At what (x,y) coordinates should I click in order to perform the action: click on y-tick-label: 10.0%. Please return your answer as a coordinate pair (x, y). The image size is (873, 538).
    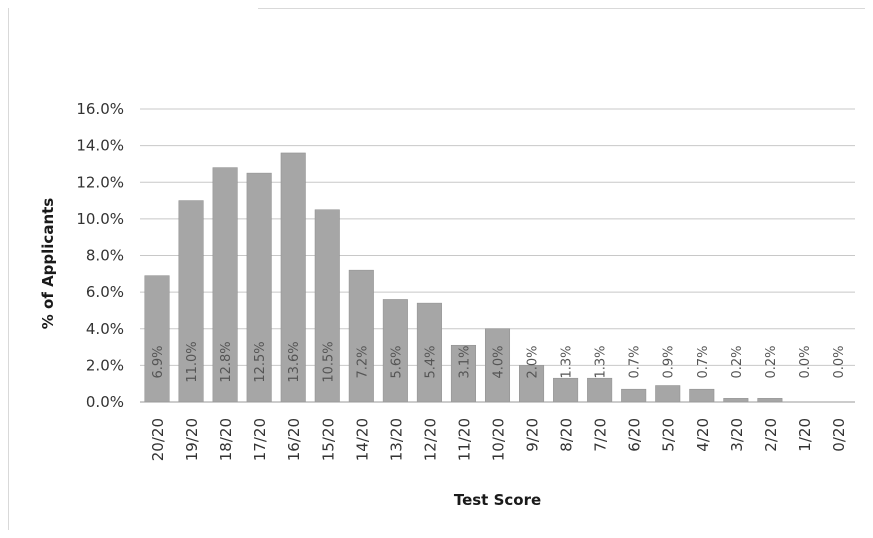
    Looking at the image, I should click on (100, 219).